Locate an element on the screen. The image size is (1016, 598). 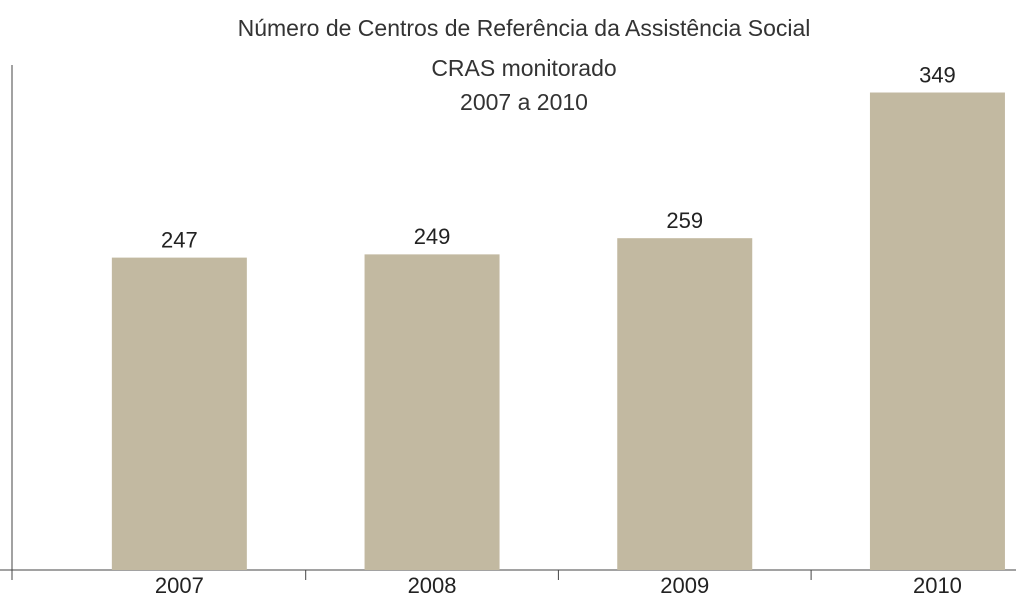
chart-subtitle: CRAS monitorado is located at coordinates (523, 68).